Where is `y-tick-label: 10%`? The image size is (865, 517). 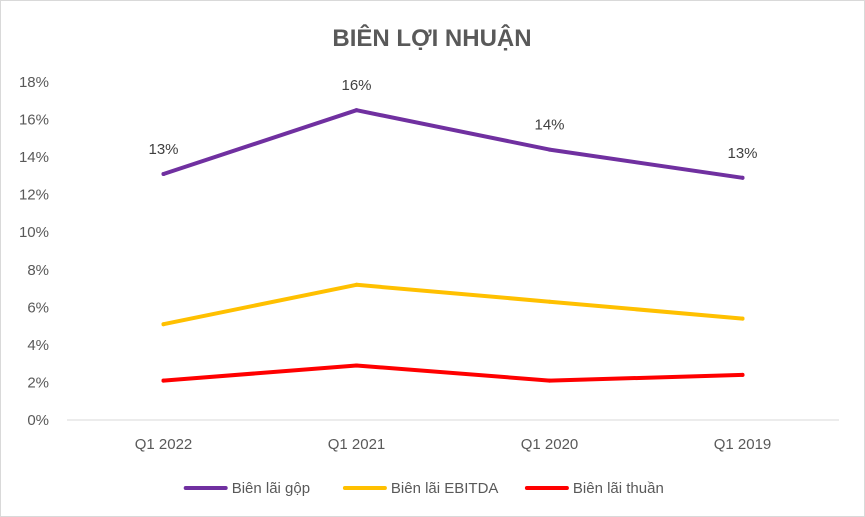 y-tick-label: 10% is located at coordinates (34, 232).